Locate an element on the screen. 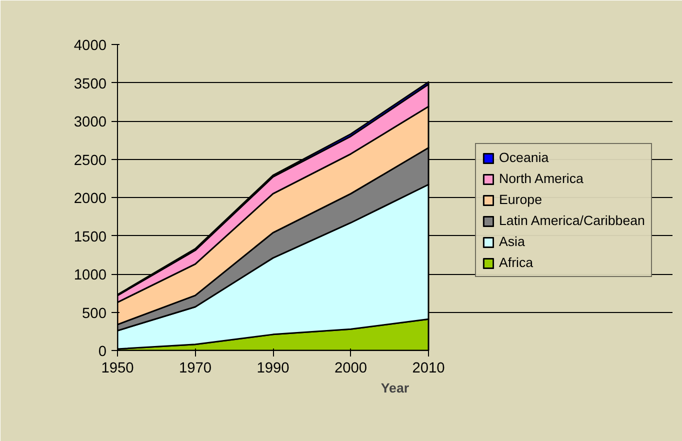 This screenshot has width=682, height=441. y-tick-label: 1500 is located at coordinates (90, 237).